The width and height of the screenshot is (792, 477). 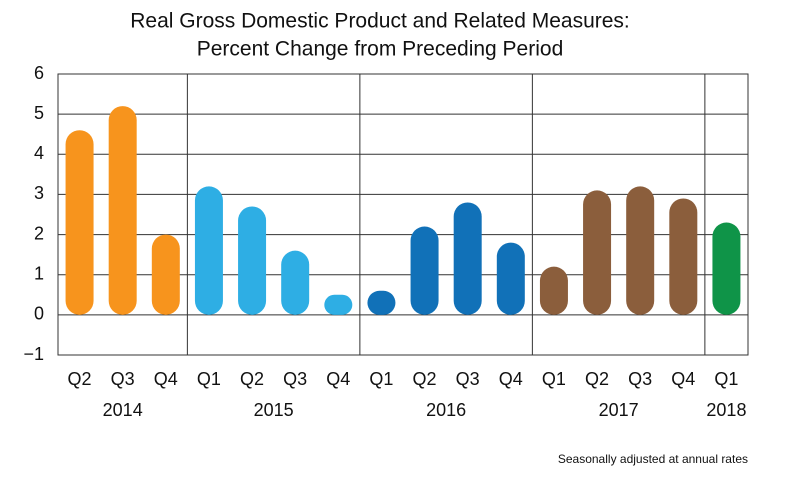 I want to click on y-tick-label: 0, so click(x=39, y=314).